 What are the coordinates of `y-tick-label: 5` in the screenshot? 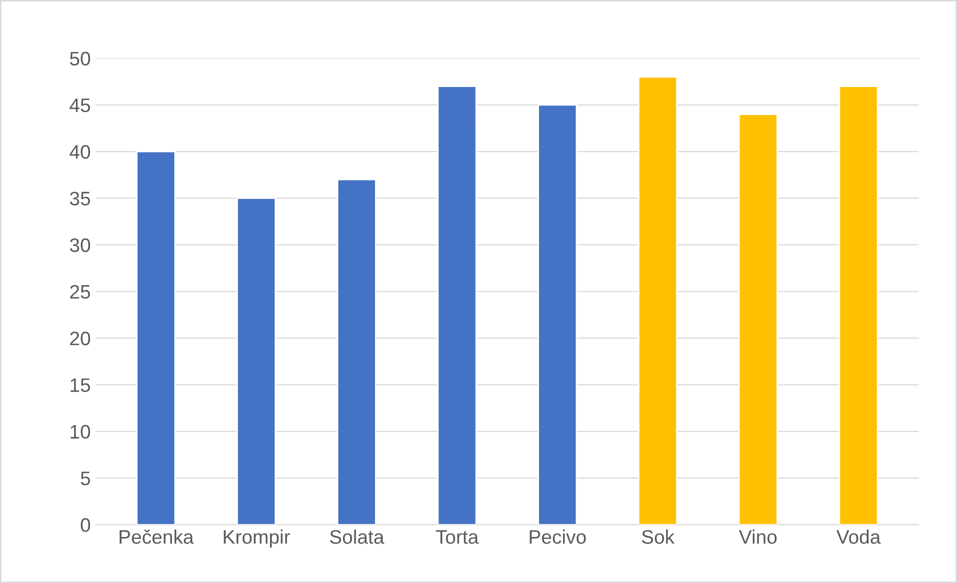 It's located at (85, 479).